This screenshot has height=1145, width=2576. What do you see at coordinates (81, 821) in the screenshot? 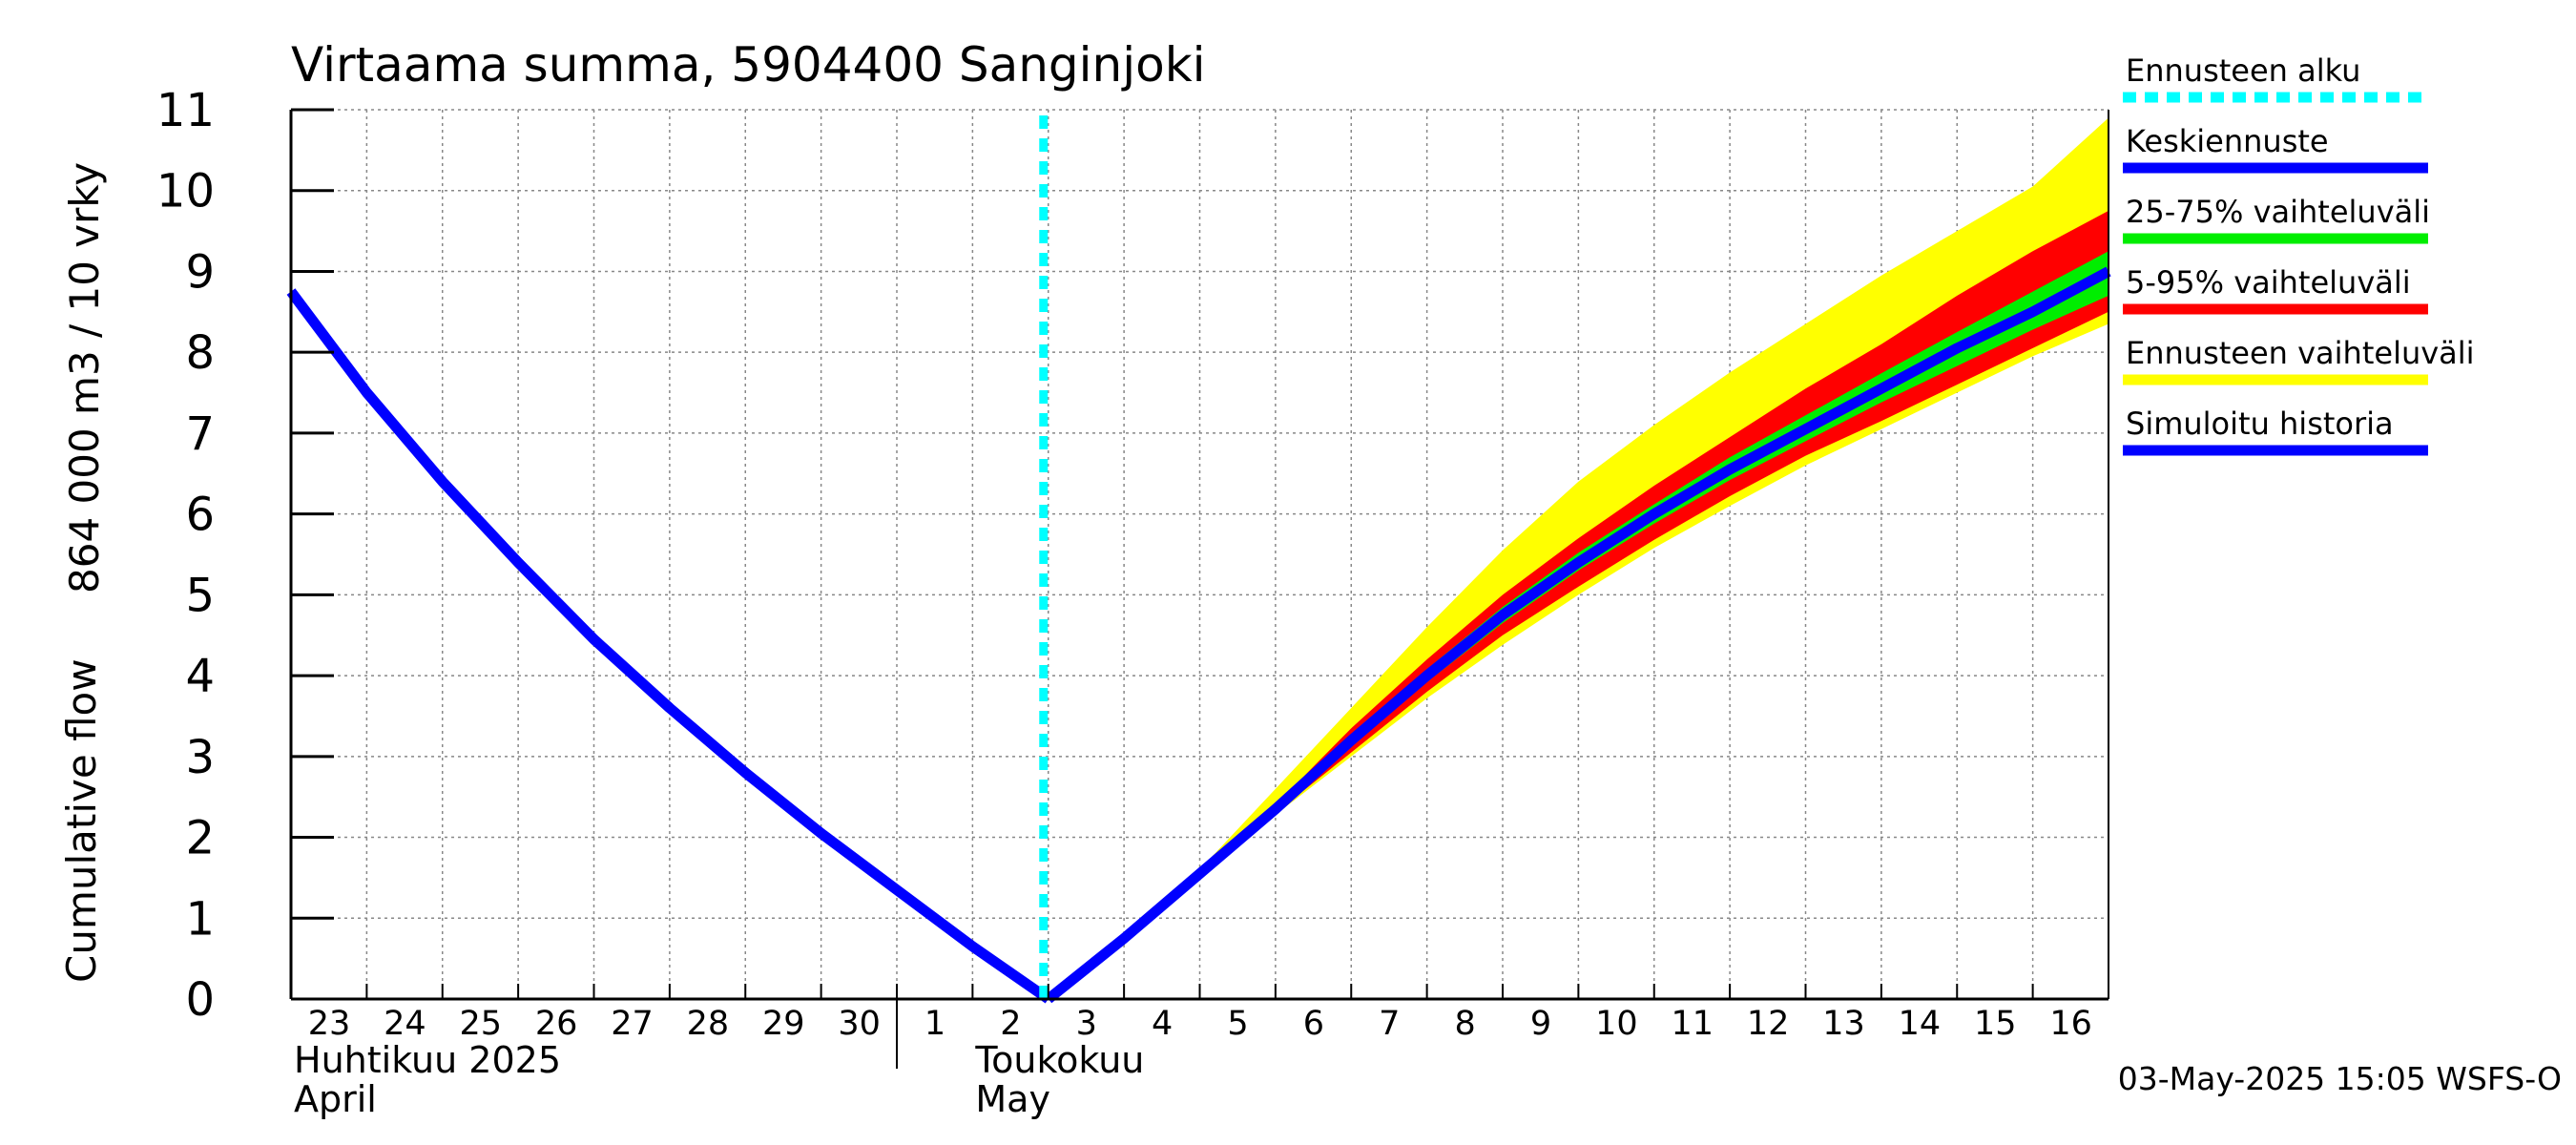
I see `y-axis-label-title: Cumulative flow` at bounding box center [81, 821].